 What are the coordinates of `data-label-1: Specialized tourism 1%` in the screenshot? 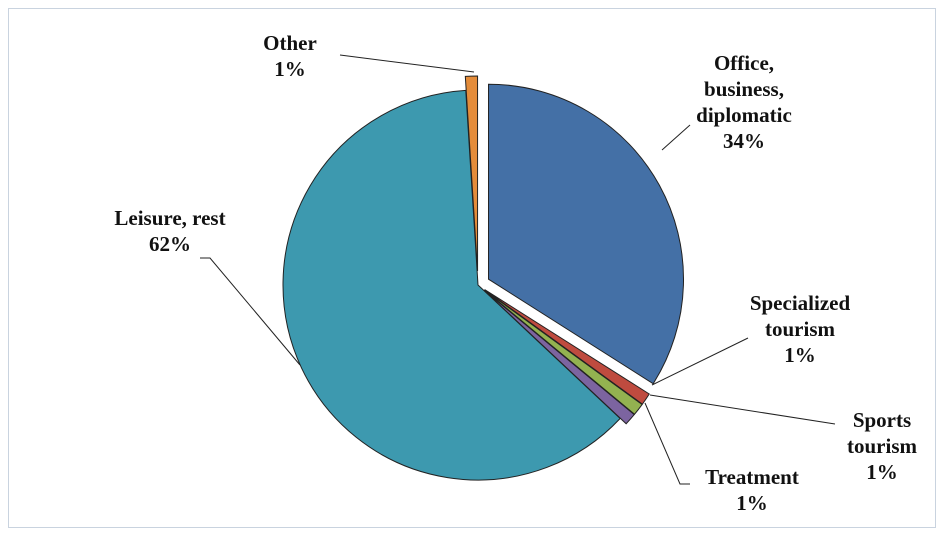 It's located at (800, 329).